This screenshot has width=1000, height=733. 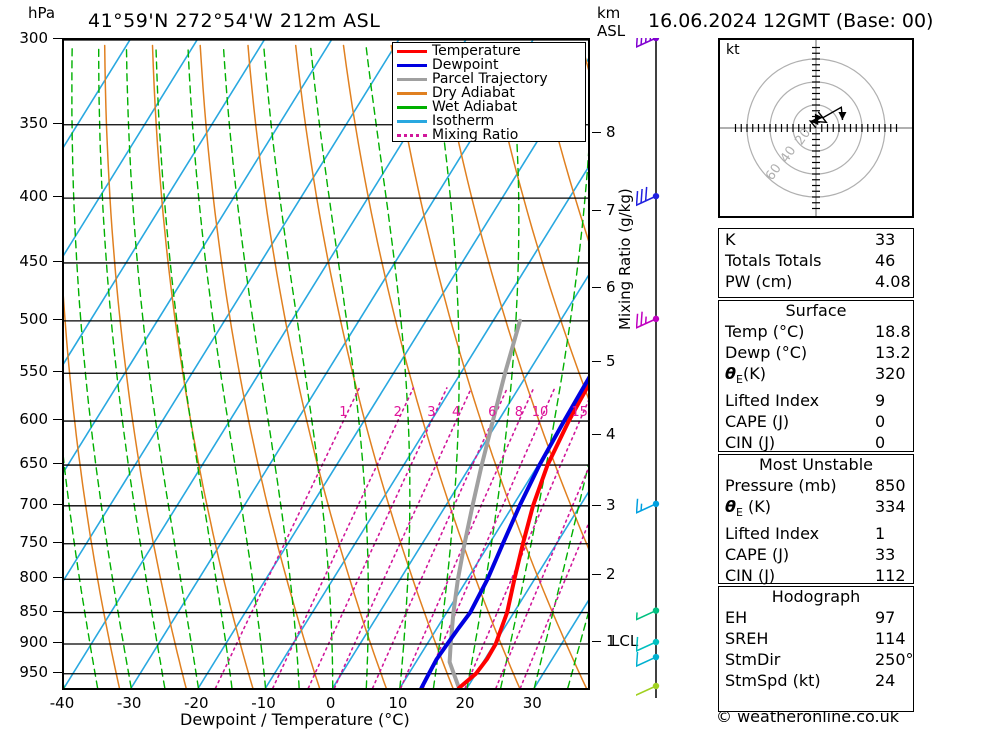 What do you see at coordinates (893, 352) in the screenshot?
I see `info-value: 13.2` at bounding box center [893, 352].